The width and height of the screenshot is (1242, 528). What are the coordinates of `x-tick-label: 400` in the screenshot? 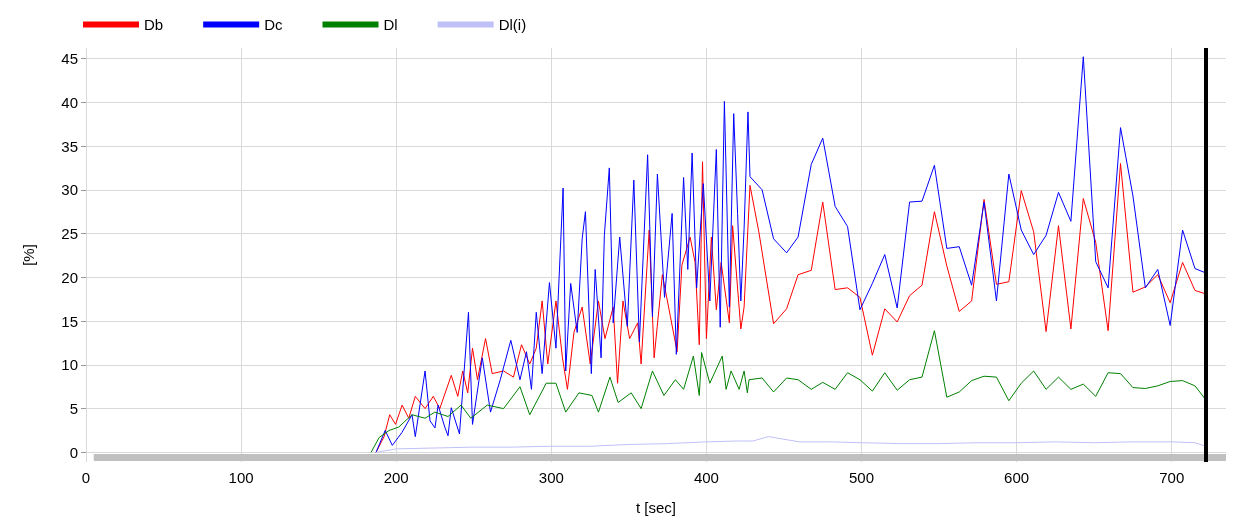 It's located at (706, 477).